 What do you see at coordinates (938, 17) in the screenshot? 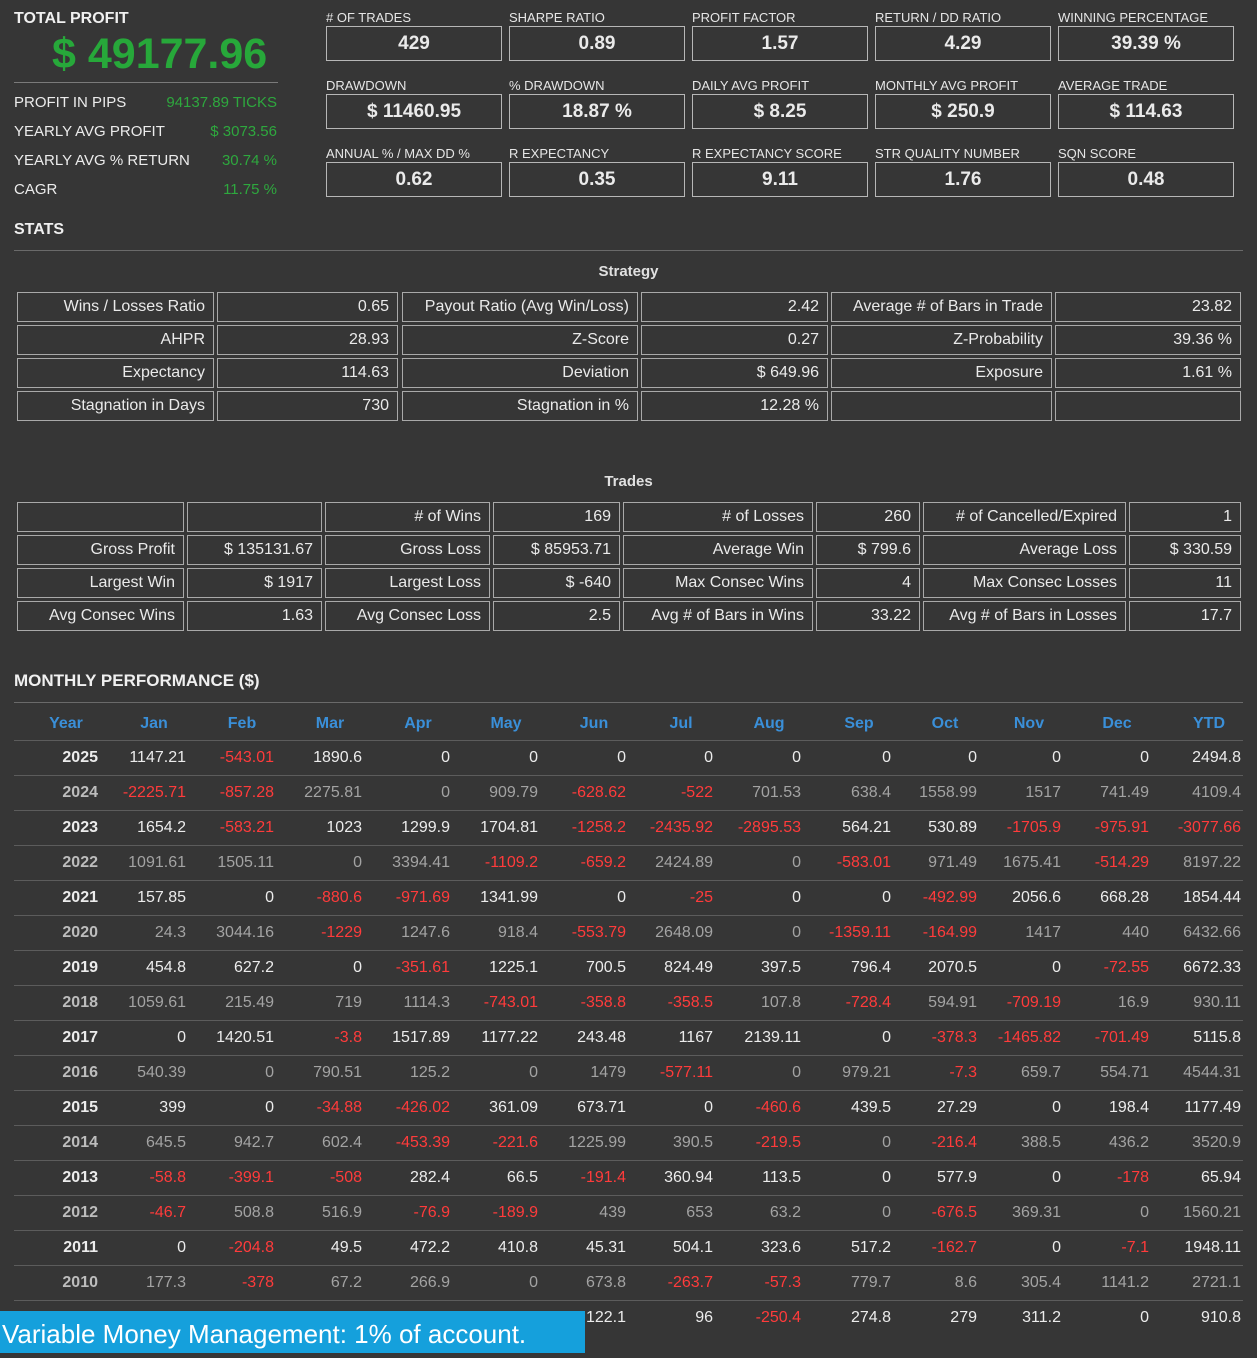
I see `metric-card-label: RETURN / DD RATIO` at bounding box center [938, 17].